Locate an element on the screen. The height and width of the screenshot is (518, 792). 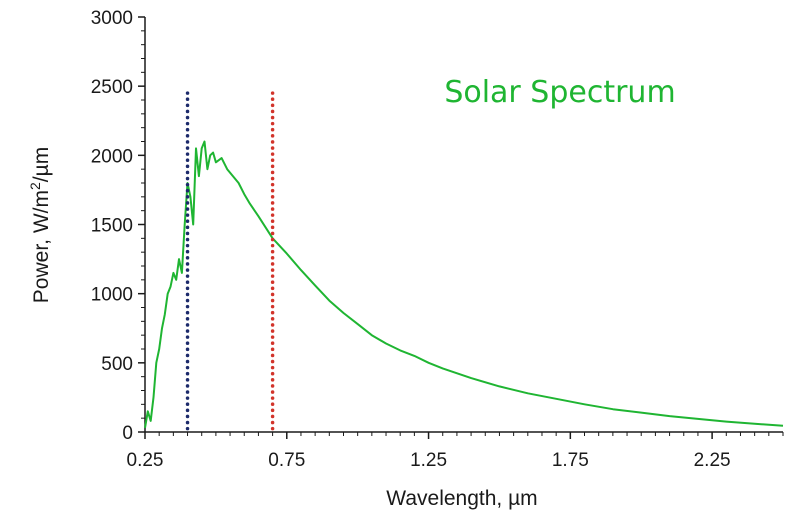
y-tick-label: 0 is located at coordinates (127, 433).